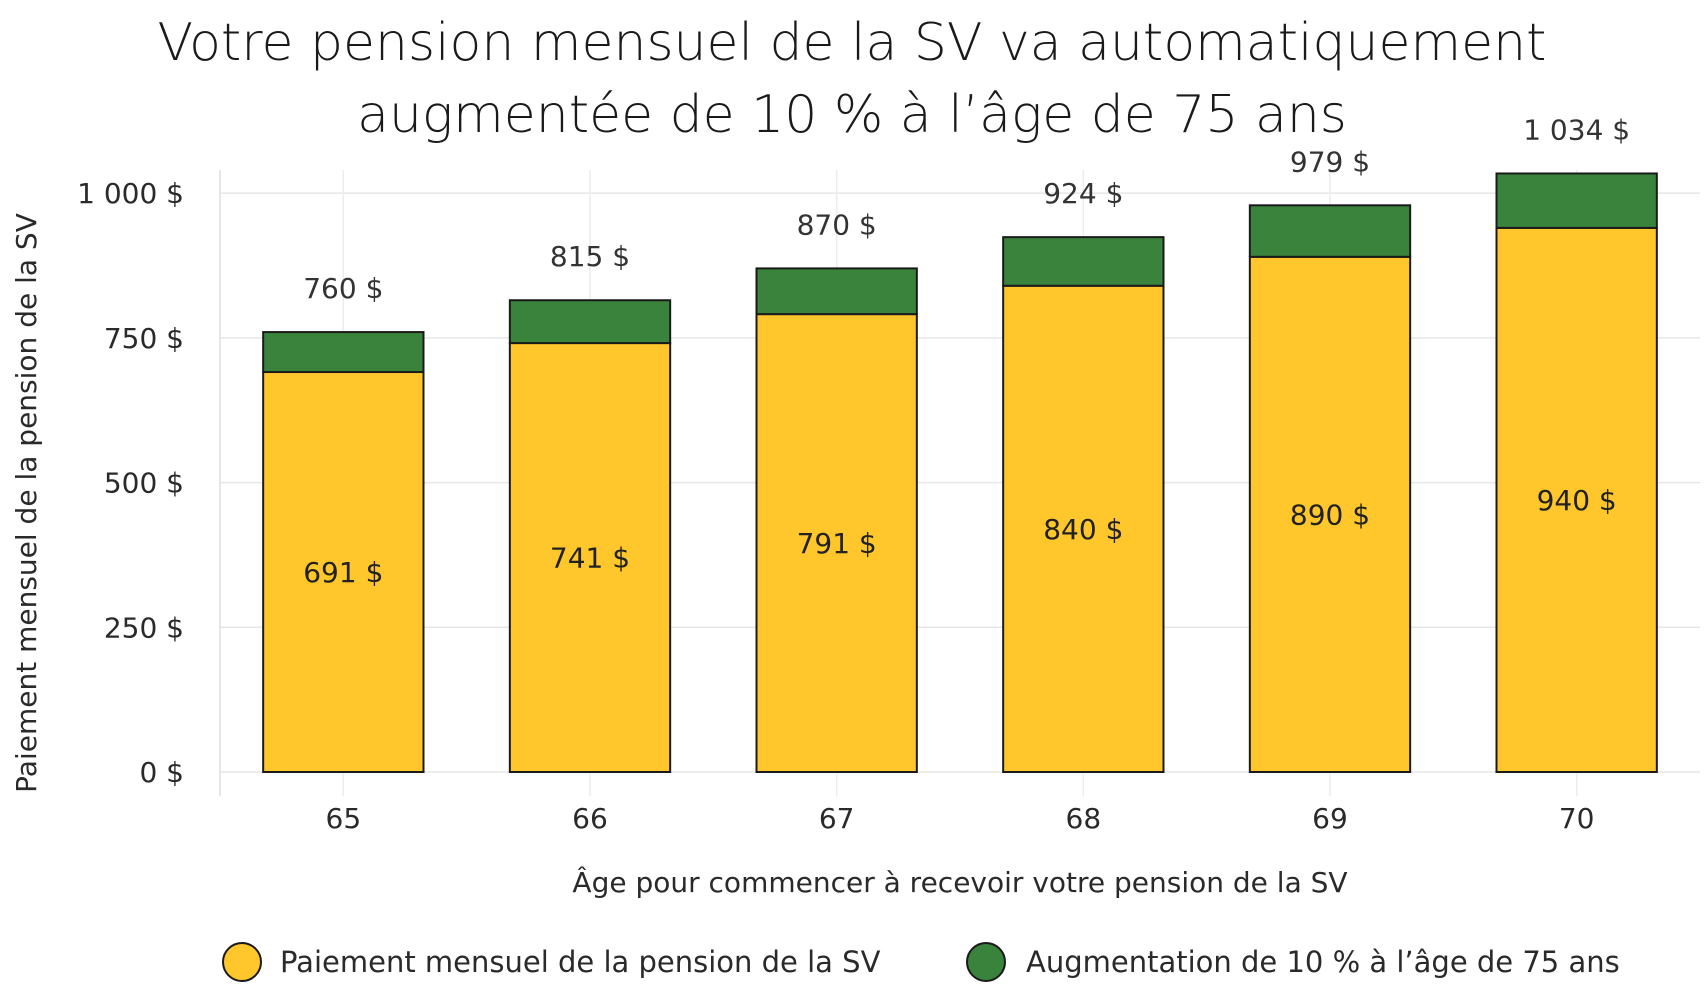  I want to click on bar-value-label: 741 $, so click(590, 558).